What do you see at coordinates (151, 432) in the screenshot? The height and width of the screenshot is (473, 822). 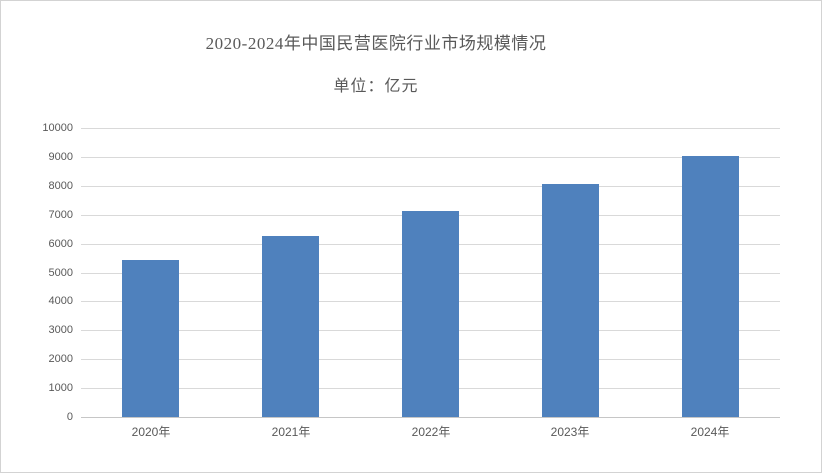 I see `x-tick-label: 2020年` at bounding box center [151, 432].